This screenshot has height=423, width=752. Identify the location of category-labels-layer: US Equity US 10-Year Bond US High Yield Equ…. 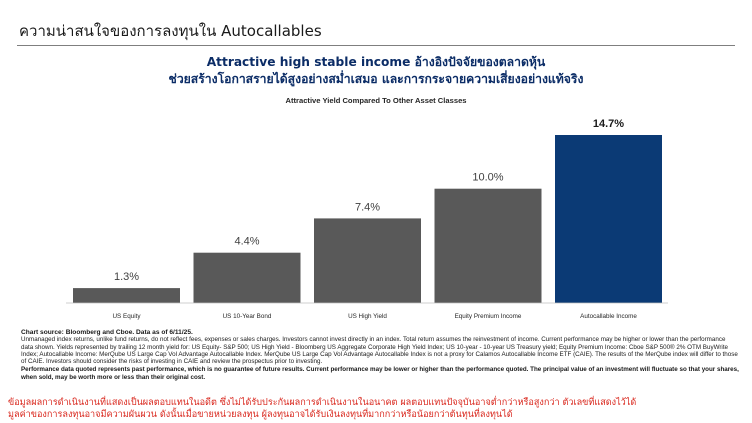
(375, 316).